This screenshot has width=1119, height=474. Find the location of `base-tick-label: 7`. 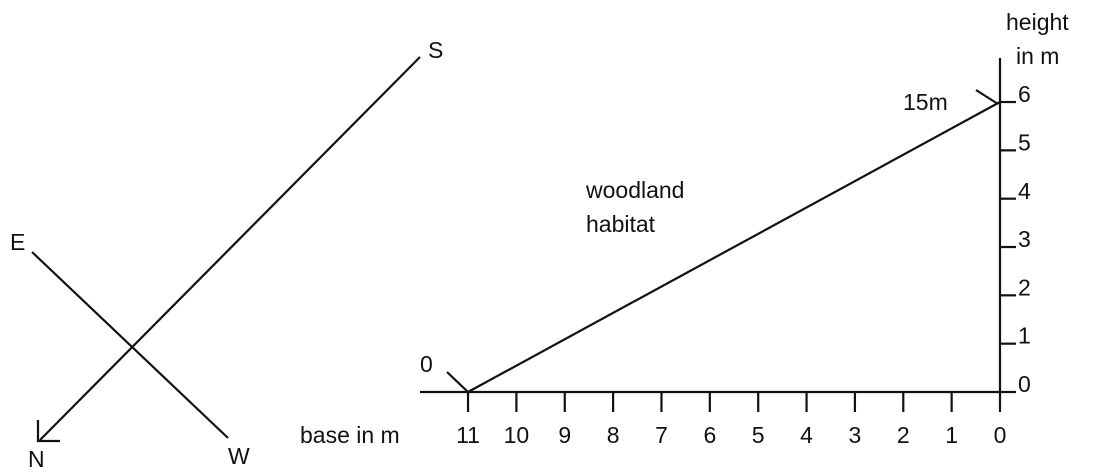

base-tick-label: 7 is located at coordinates (661, 435).